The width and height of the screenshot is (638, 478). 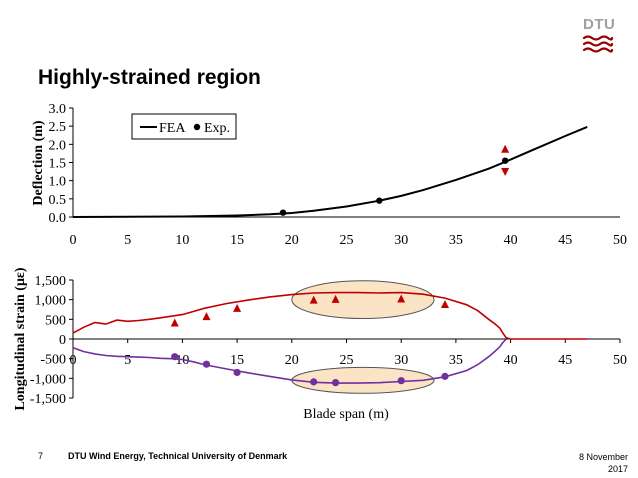 What do you see at coordinates (347, 360) in the screenshot?
I see `bottom-x-tick-label: 25` at bounding box center [347, 360].